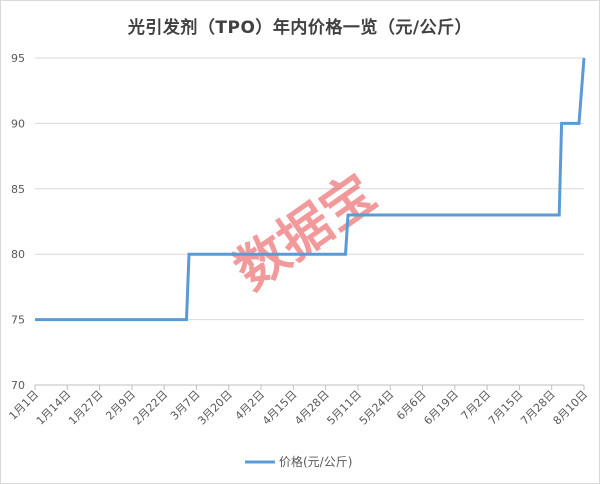 This screenshot has height=484, width=600. I want to click on y-tick-label: 90, so click(18, 123).